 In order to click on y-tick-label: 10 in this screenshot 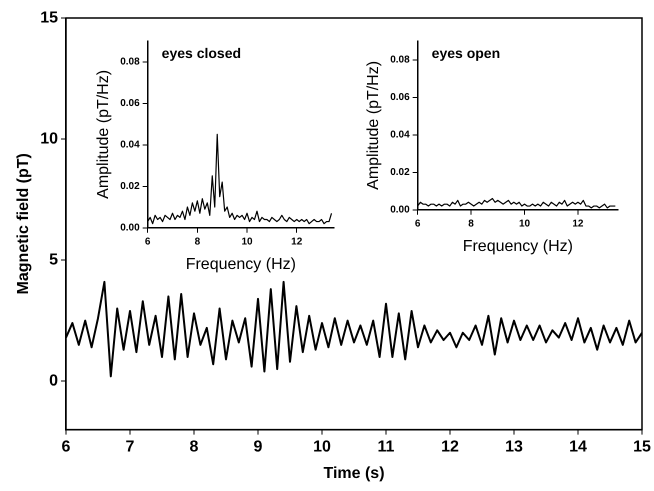, I will do `click(49, 139)`.